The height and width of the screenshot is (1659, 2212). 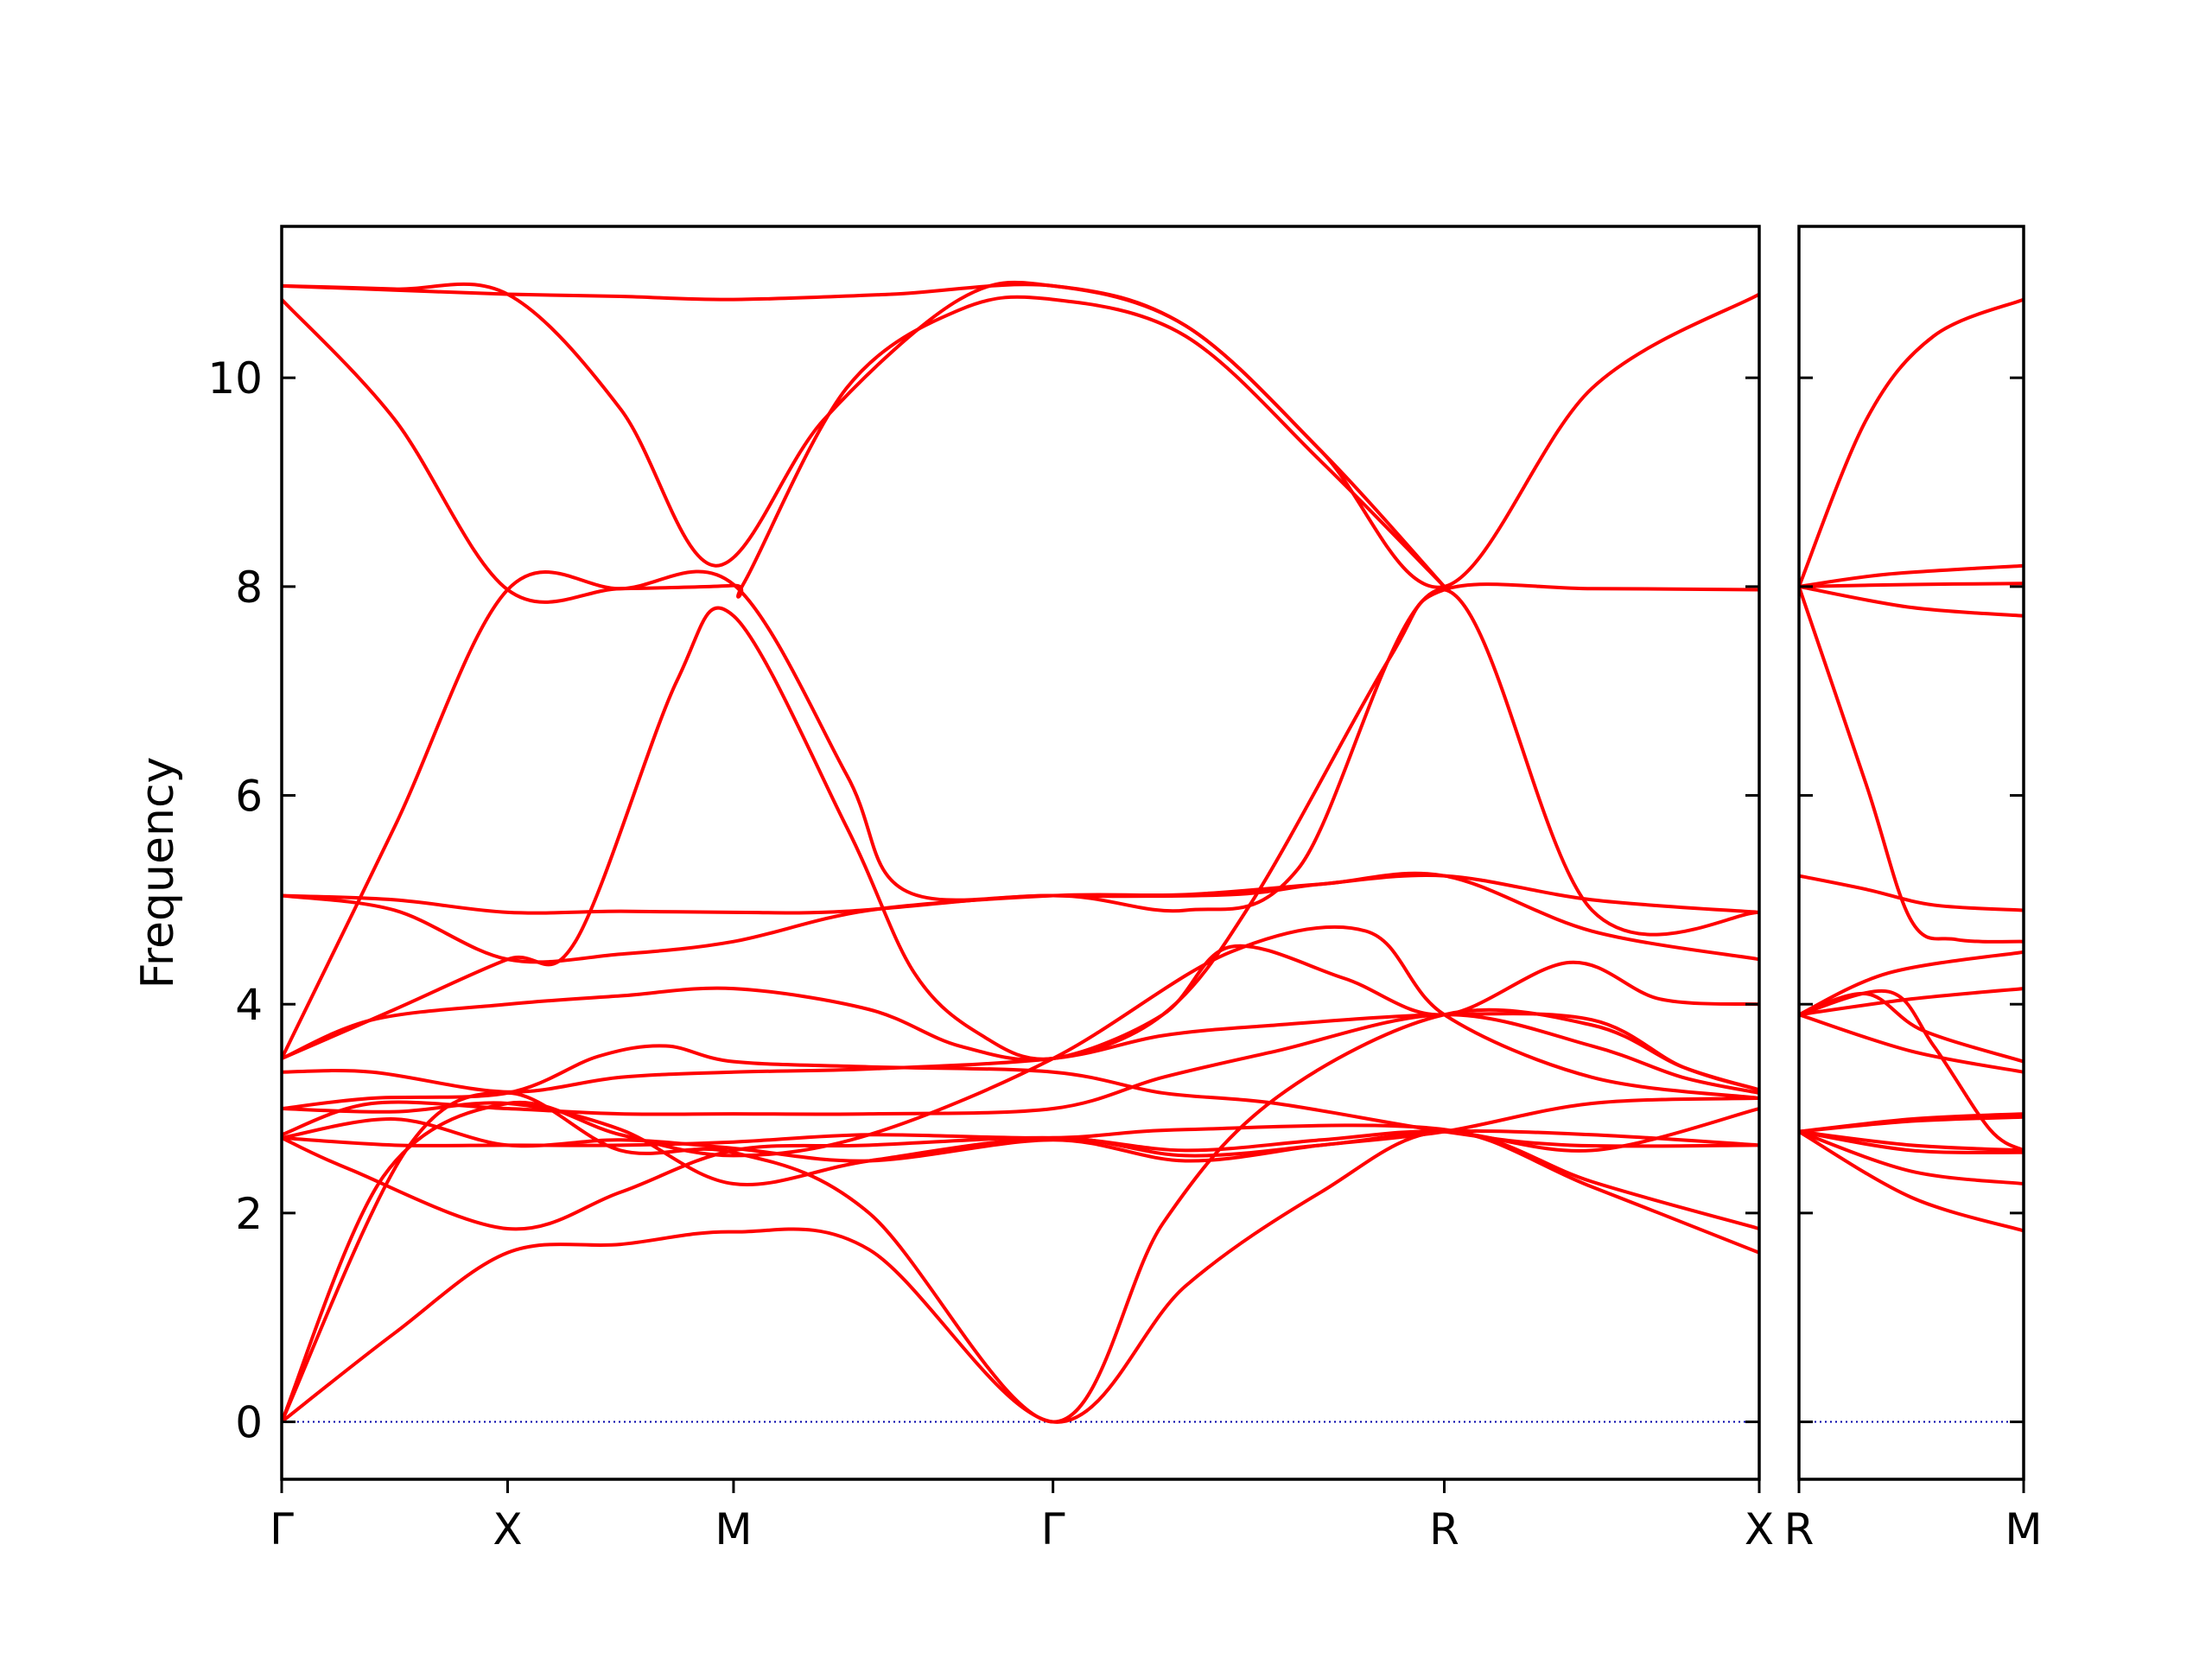 What do you see at coordinates (249, 1005) in the screenshot?
I see `ytick-label-4: 4` at bounding box center [249, 1005].